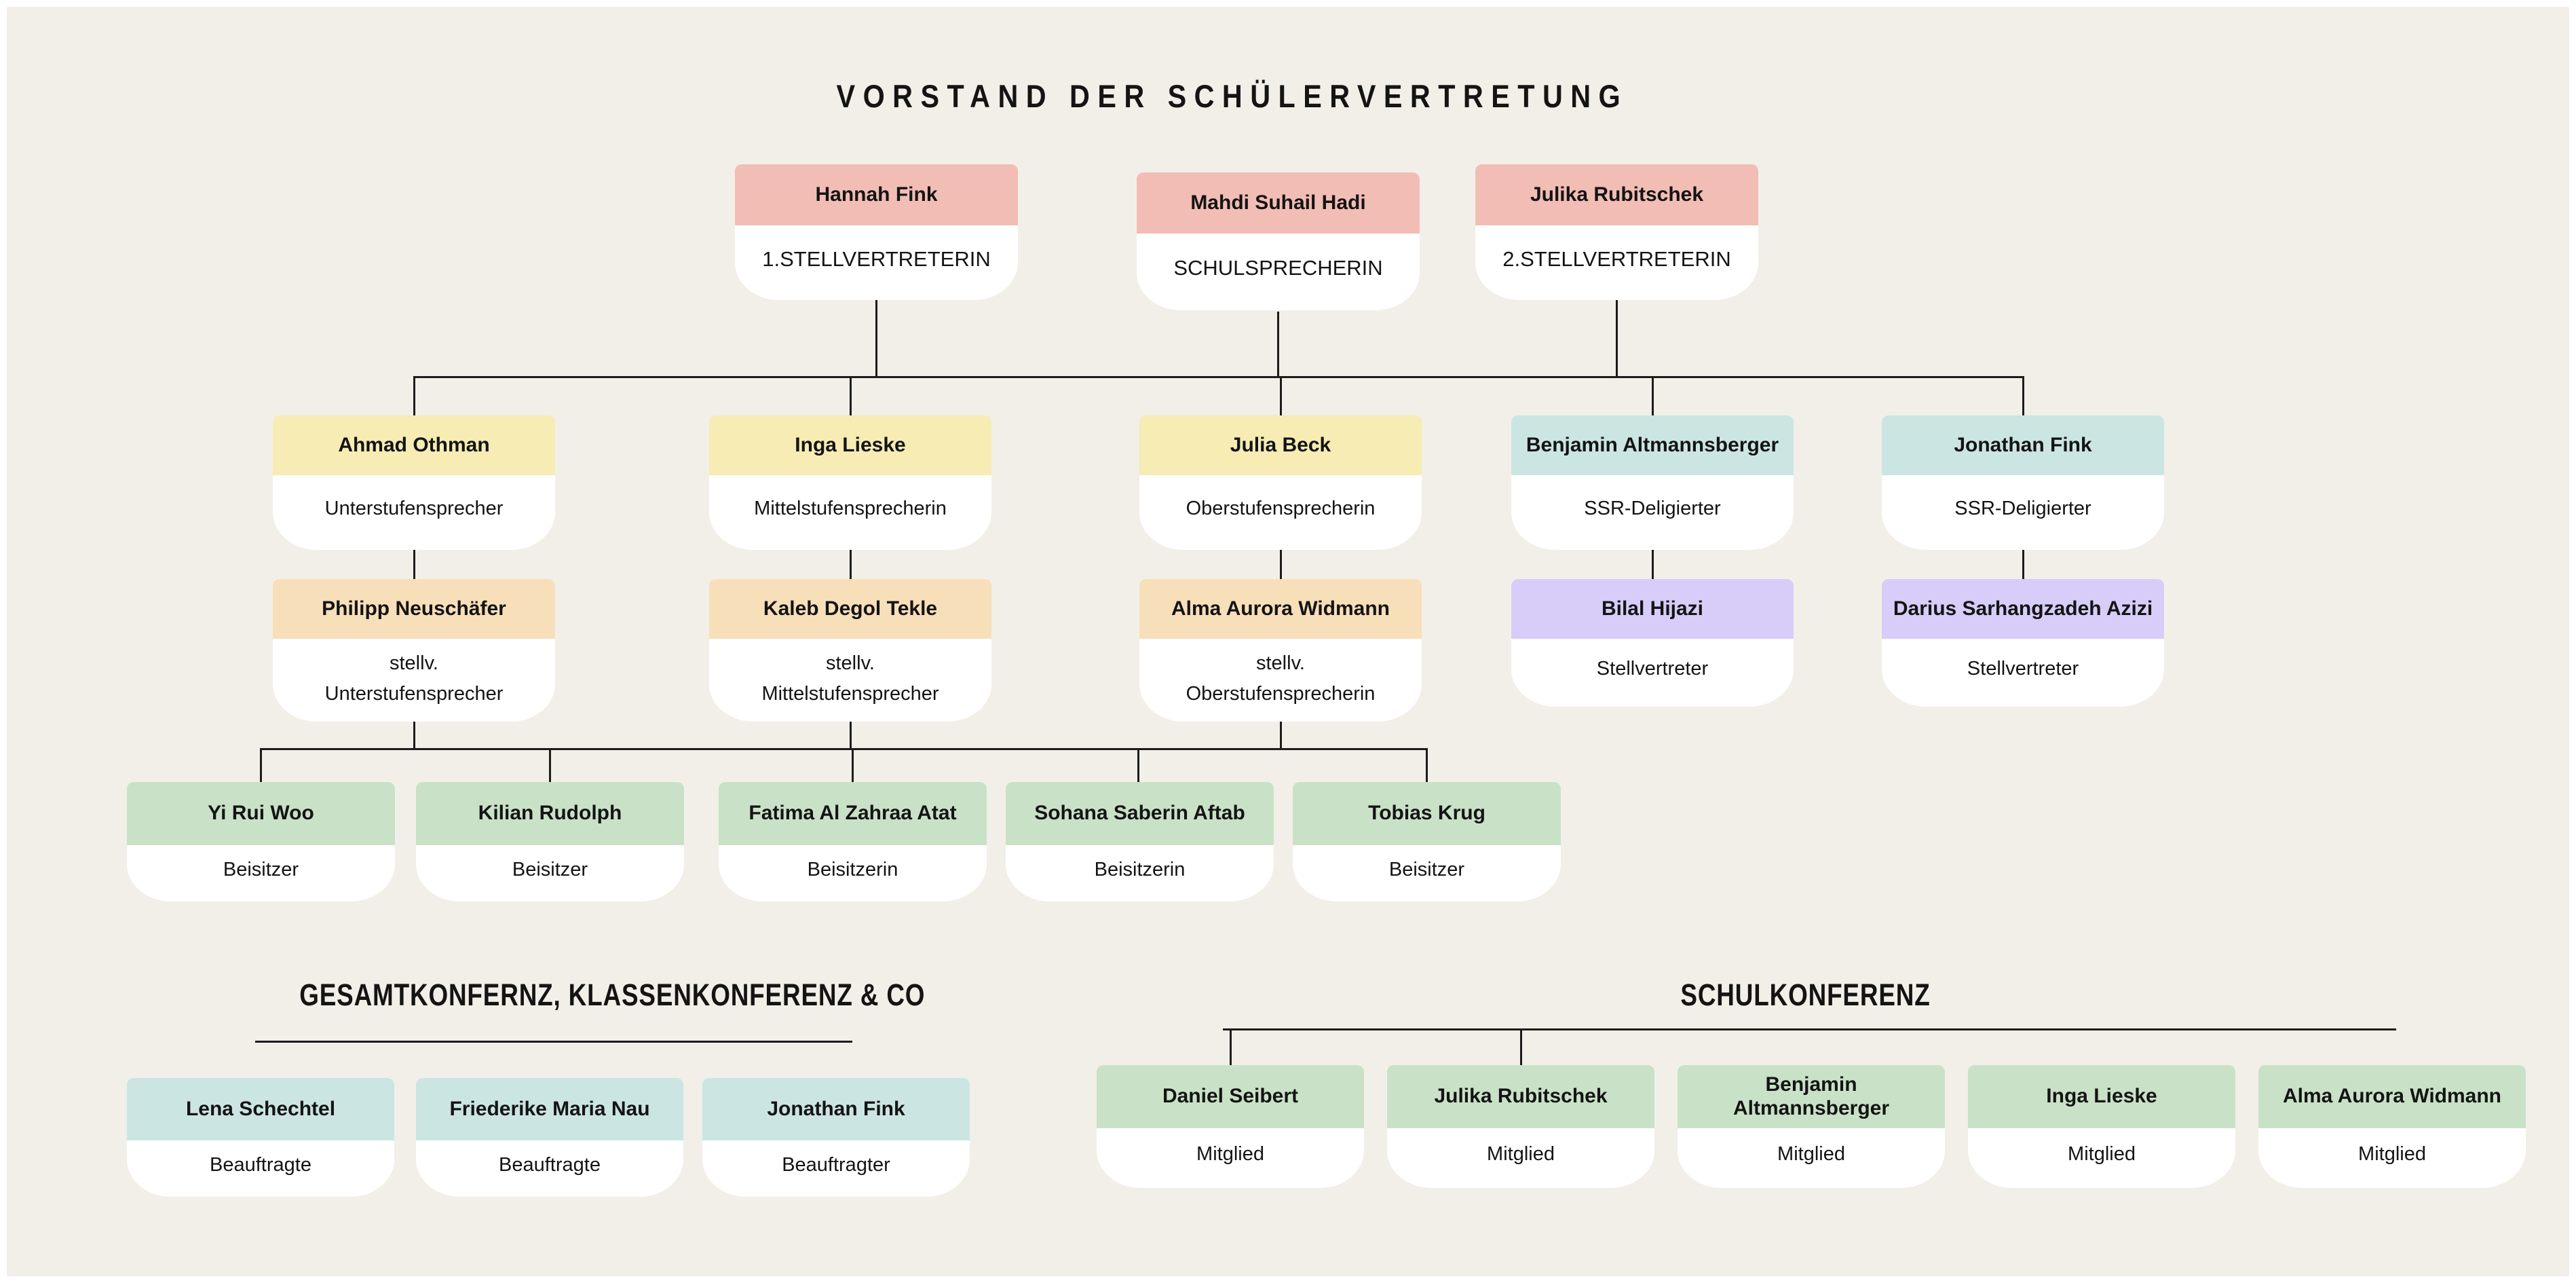  Describe the element at coordinates (1427, 813) in the screenshot. I see `card-name-tobias-krug: Tobias Krug` at that location.